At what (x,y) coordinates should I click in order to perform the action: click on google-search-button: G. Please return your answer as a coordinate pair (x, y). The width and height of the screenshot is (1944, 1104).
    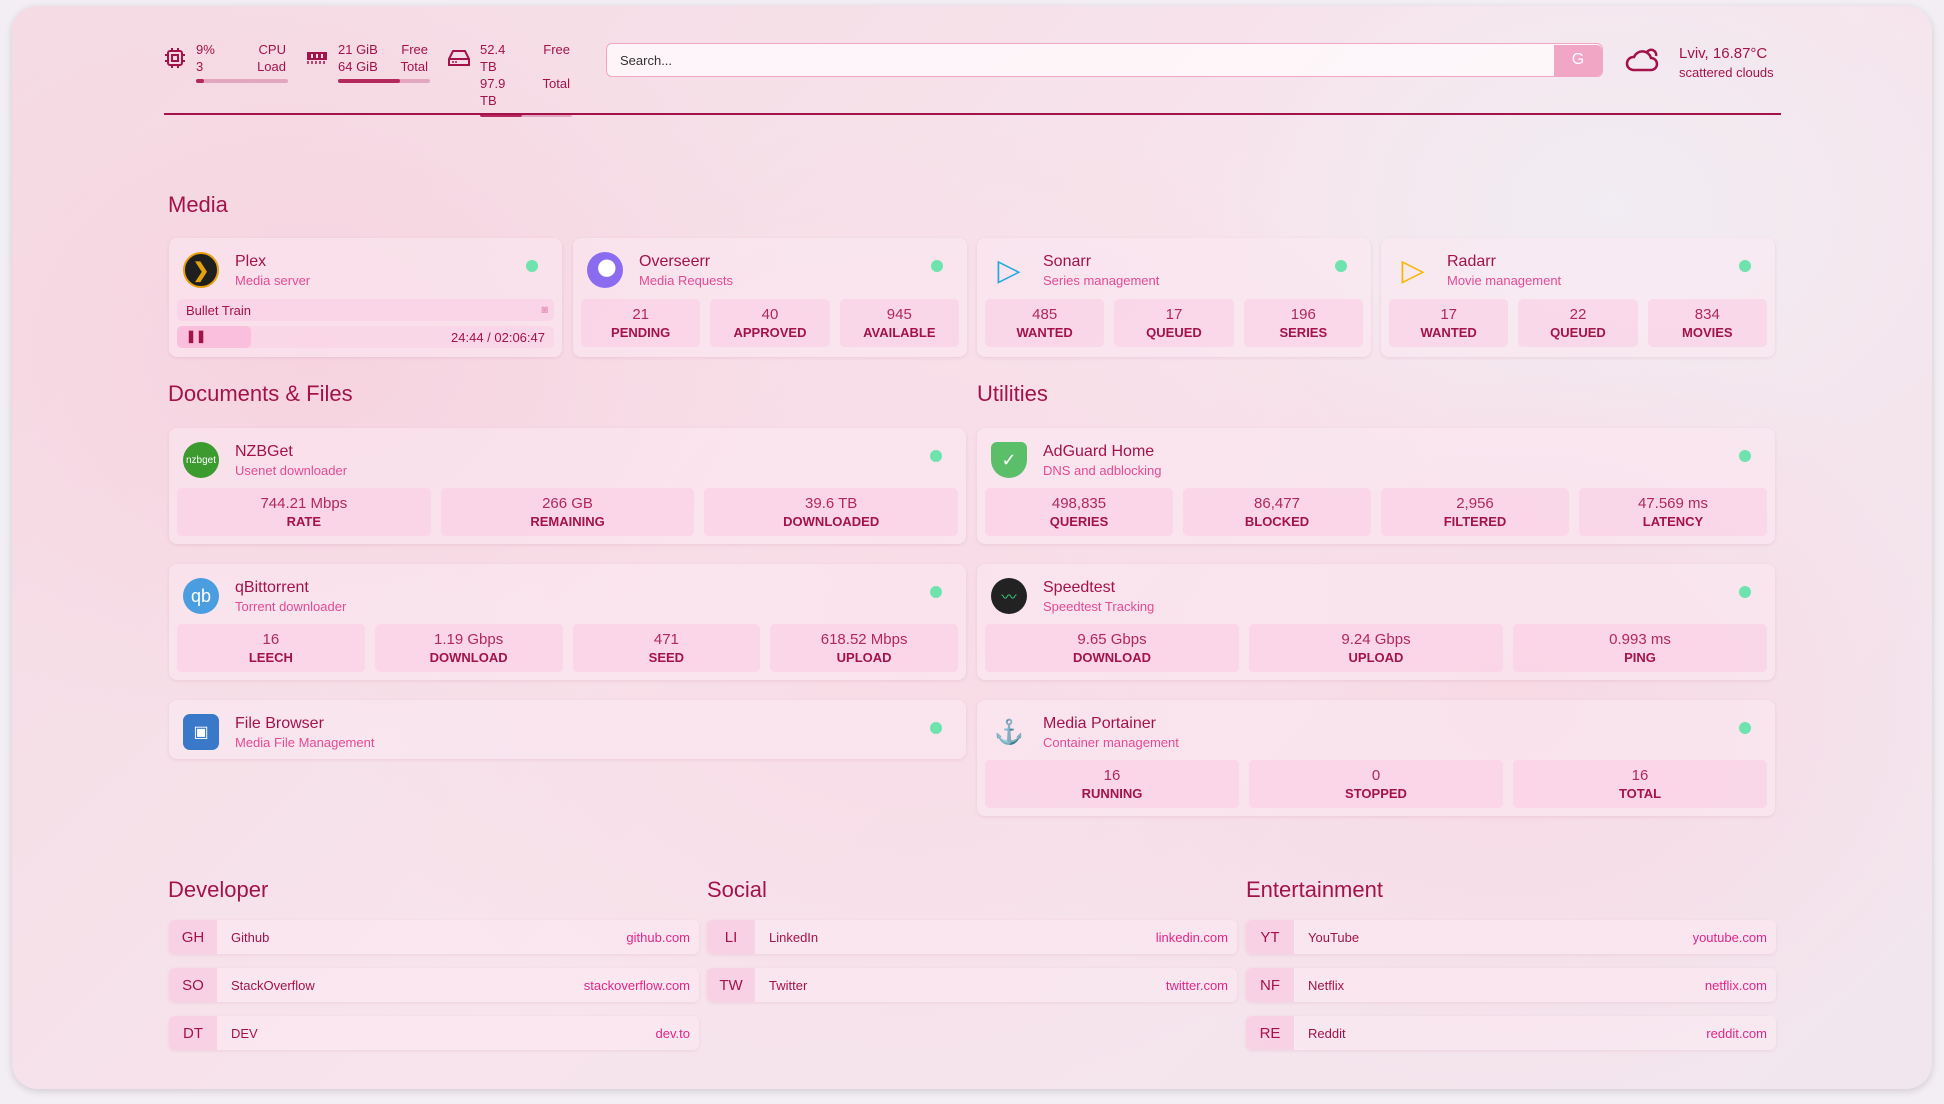
    Looking at the image, I should click on (1578, 60).